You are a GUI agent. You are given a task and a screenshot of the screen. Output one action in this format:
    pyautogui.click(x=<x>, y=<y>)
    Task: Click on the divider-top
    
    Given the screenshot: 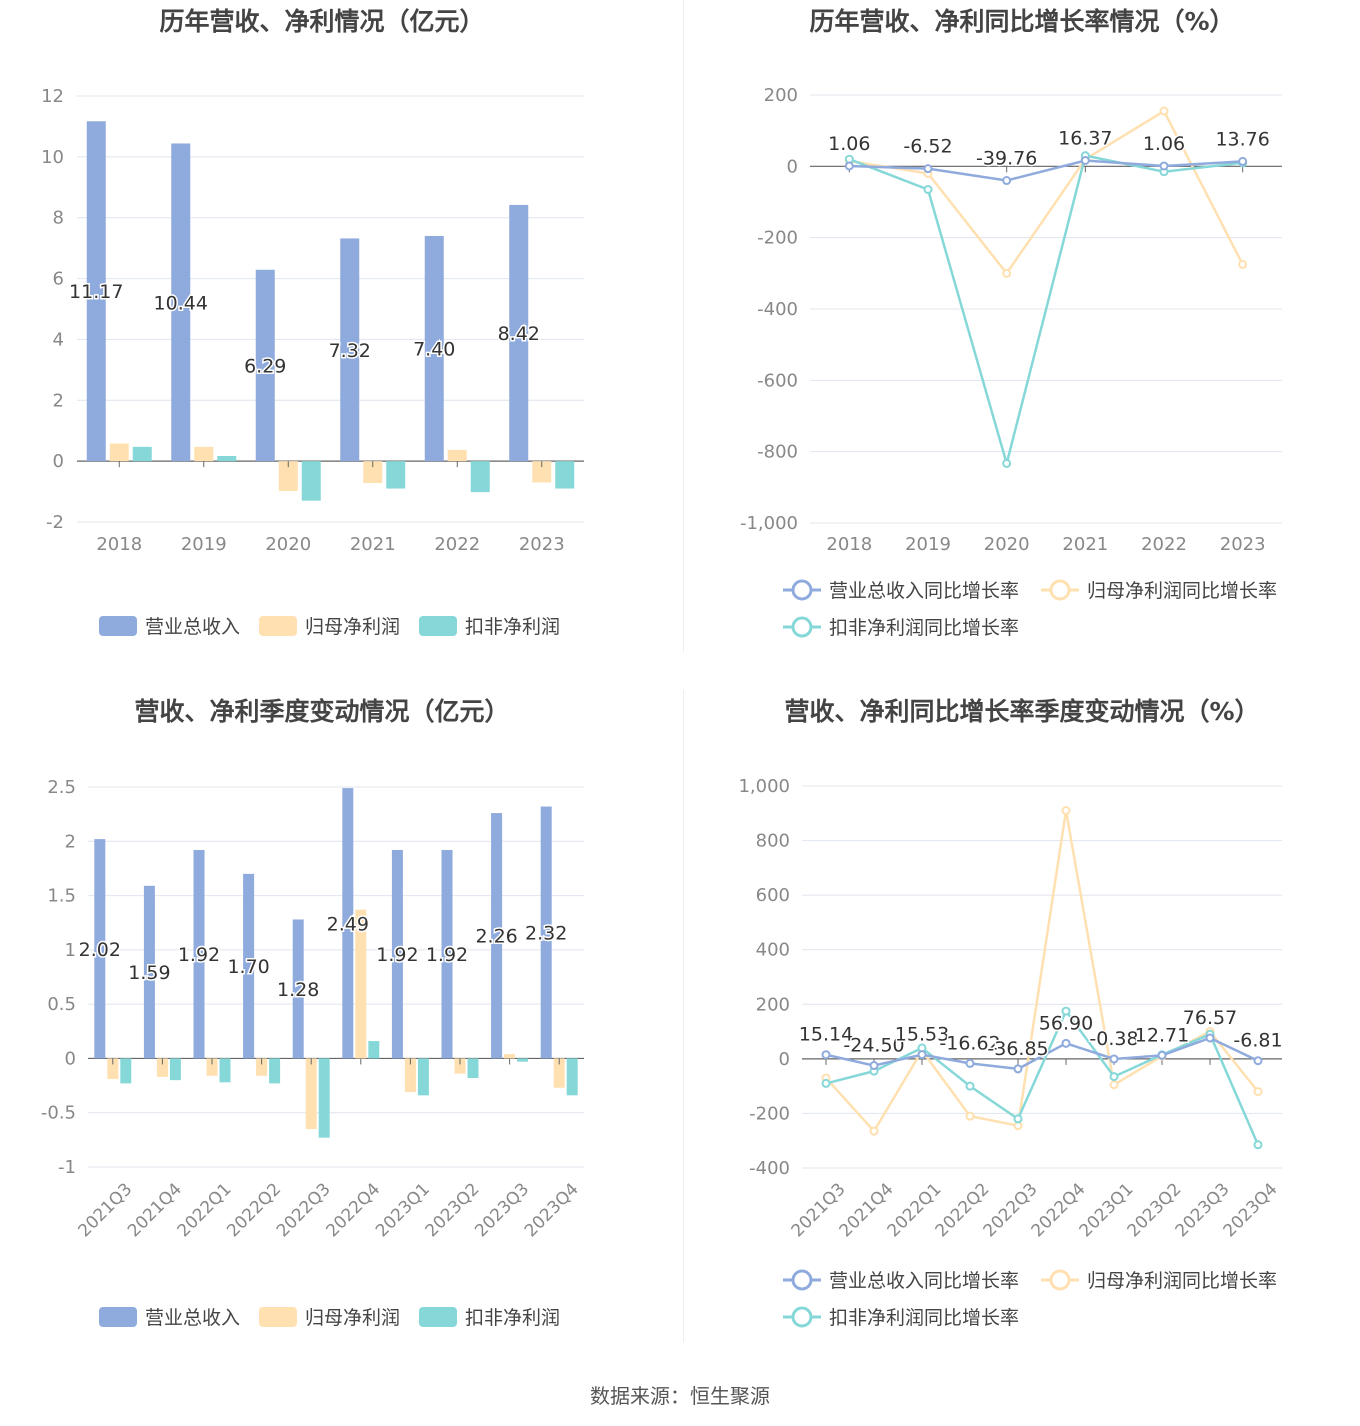 What is the action you would take?
    pyautogui.click(x=683, y=326)
    